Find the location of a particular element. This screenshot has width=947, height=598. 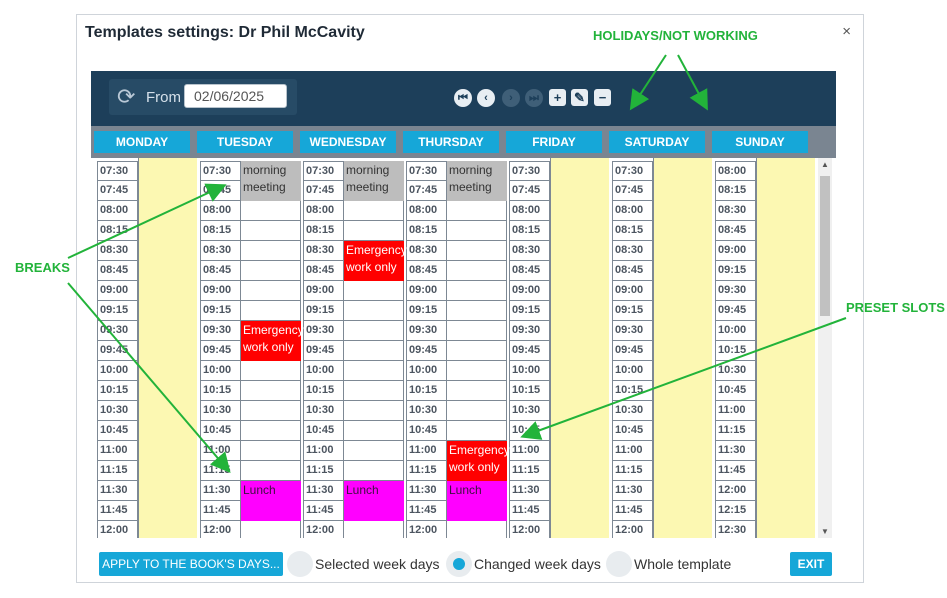

time-label: 11:15 is located at coordinates (529, 471).